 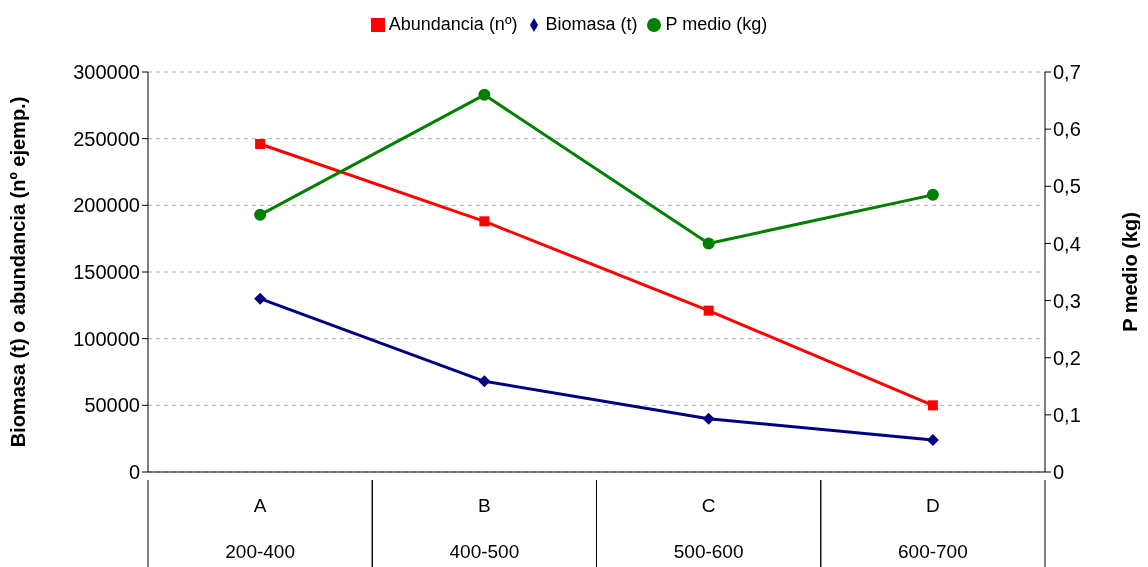 What do you see at coordinates (716, 24) in the screenshot?
I see `legend-label: P medio (kg)` at bounding box center [716, 24].